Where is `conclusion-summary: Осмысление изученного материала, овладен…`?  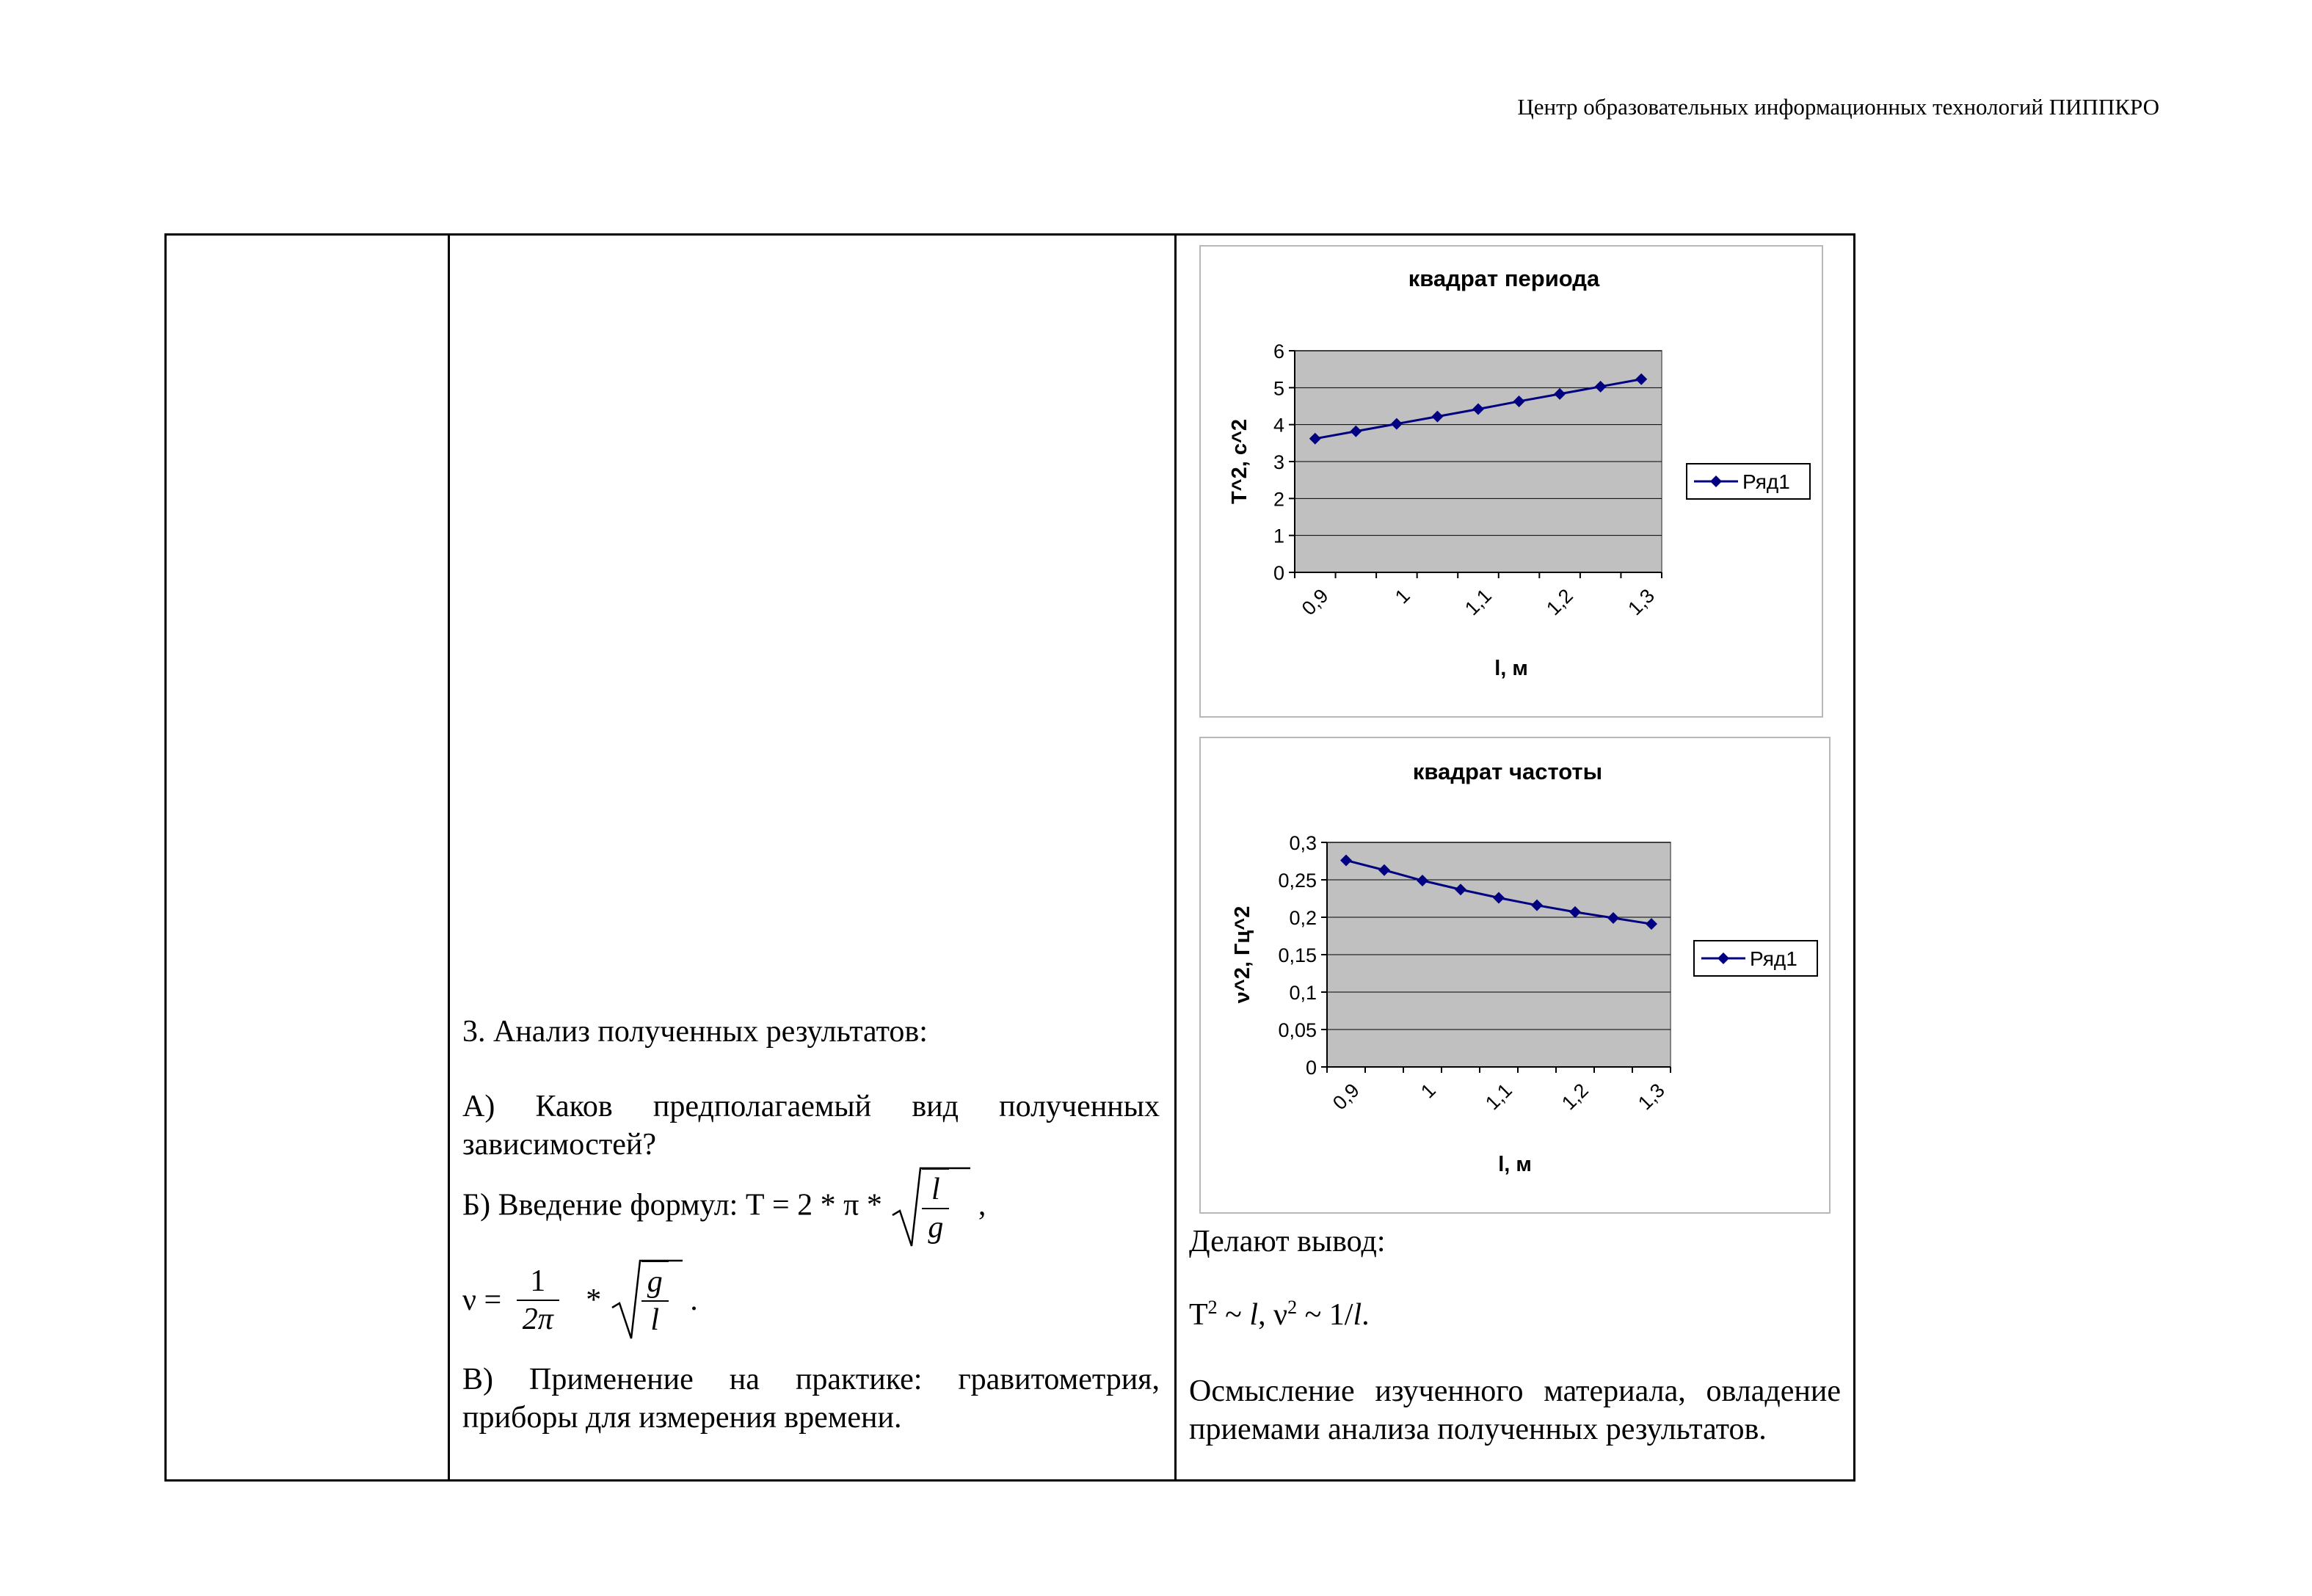
conclusion-summary: Осмысление изученного материала, овладен… is located at coordinates (1515, 1410).